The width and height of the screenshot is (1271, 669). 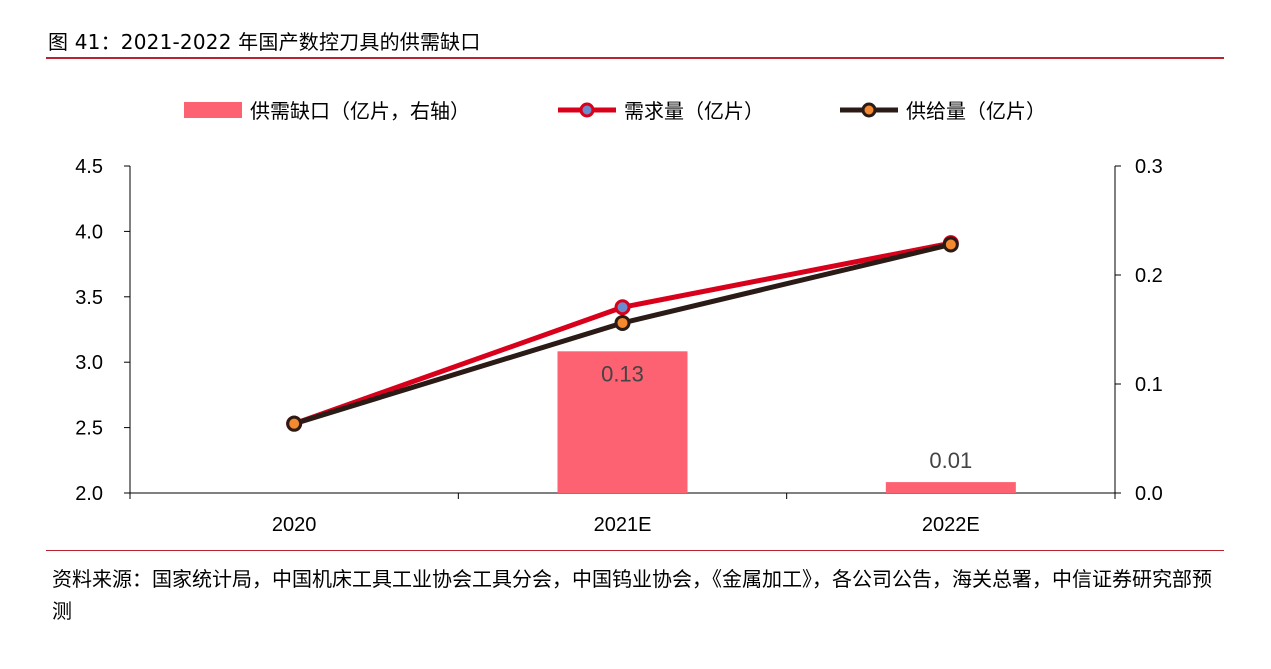 What do you see at coordinates (360, 111) in the screenshot?
I see `legend-label-gap: 供需缺口（亿片，右轴）` at bounding box center [360, 111].